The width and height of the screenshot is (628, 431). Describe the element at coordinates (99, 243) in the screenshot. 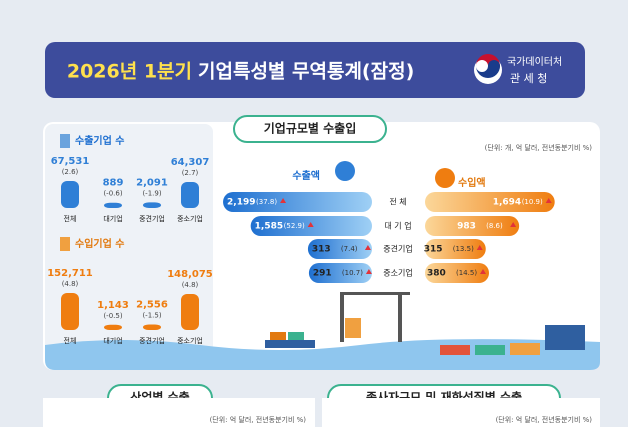

I see `importers-title: 수입기업 수` at that location.